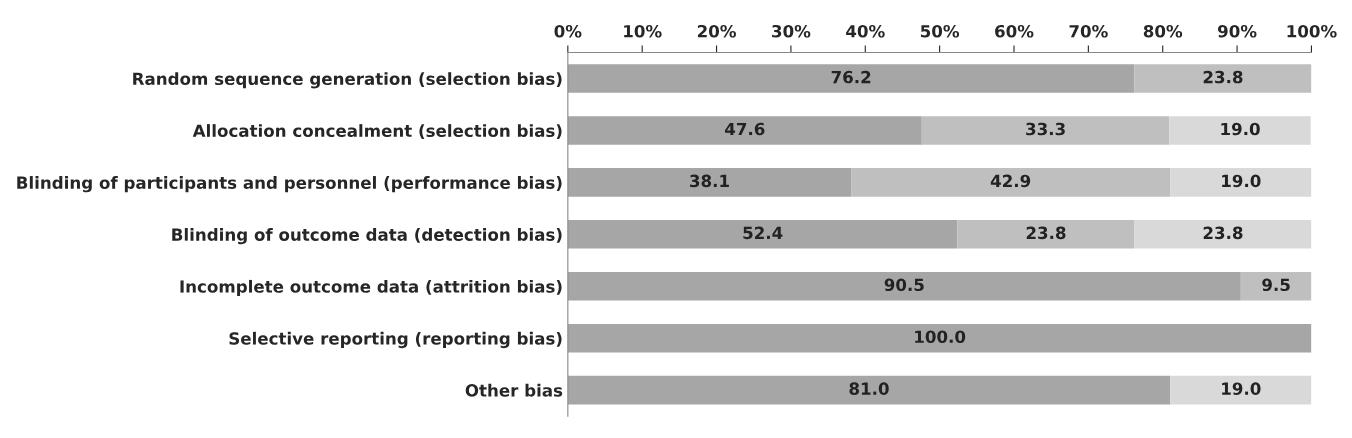  What do you see at coordinates (289, 184) in the screenshot?
I see `y-tick-label: Blinding of participants and personnel (performance bias)` at bounding box center [289, 184].